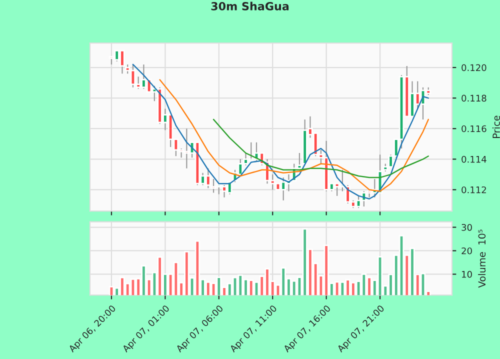 Image resolution: width=500 pixels, height=359 pixels. Describe the element at coordinates (474, 128) in the screenshot. I see `y-tick-label: 0.116` at that location.